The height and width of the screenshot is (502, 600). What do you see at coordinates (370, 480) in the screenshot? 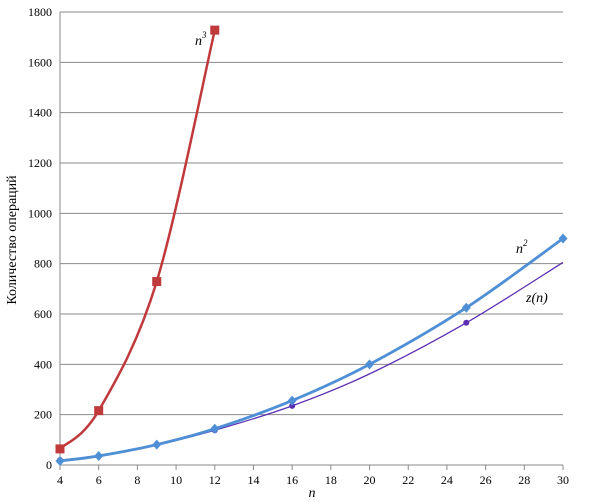
I see `x-tick-label-20: 20` at bounding box center [370, 480].